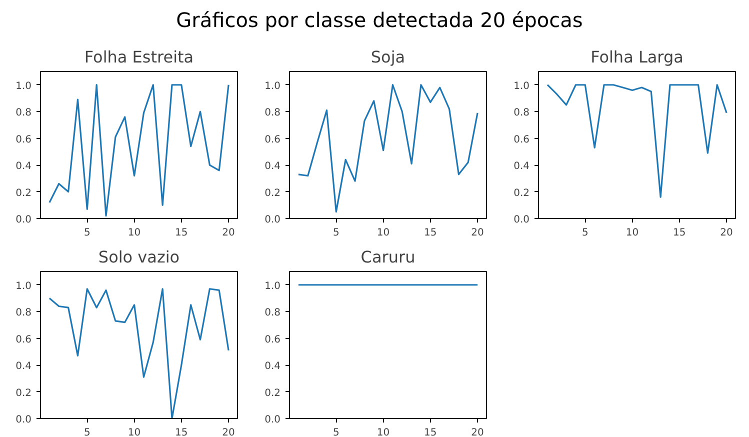 The image size is (749, 437). I want to click on chart-title: Folha Estreita, so click(139, 57).